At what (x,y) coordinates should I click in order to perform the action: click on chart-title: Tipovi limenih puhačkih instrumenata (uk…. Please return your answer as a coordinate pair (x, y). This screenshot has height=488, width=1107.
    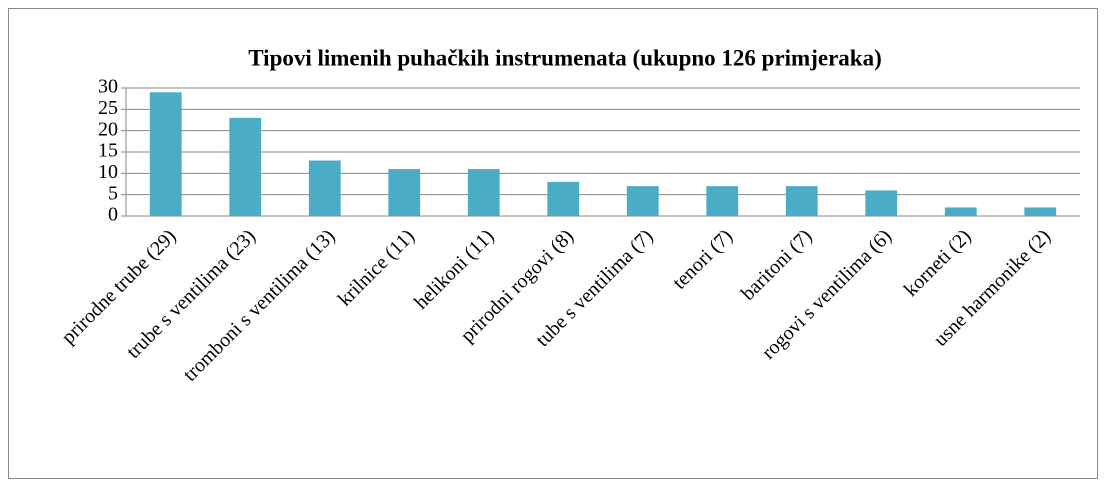
    Looking at the image, I should click on (564, 57).